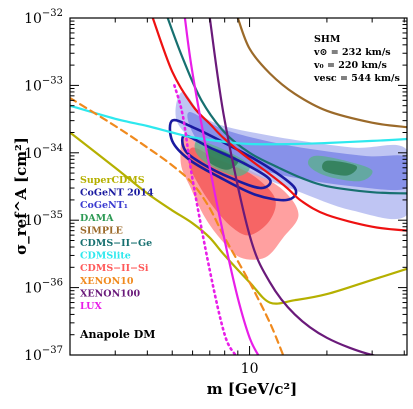  What do you see at coordinates (104, 205) in the screenshot?
I see `legend-entry-cogent: CoGeNT₁` at bounding box center [104, 205].